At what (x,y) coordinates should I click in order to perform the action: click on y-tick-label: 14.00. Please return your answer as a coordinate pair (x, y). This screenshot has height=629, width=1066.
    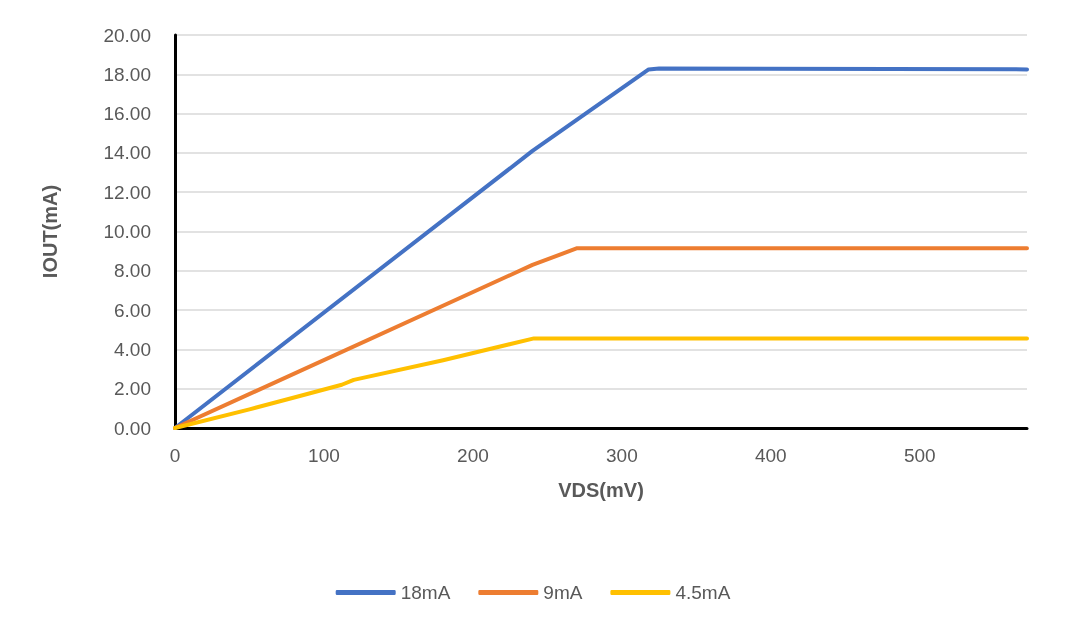
    Looking at the image, I should click on (127, 153).